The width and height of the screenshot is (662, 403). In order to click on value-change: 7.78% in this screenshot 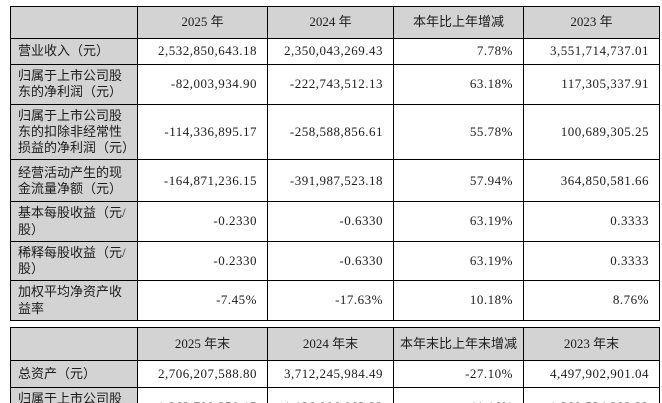, I will do `click(458, 51)`.